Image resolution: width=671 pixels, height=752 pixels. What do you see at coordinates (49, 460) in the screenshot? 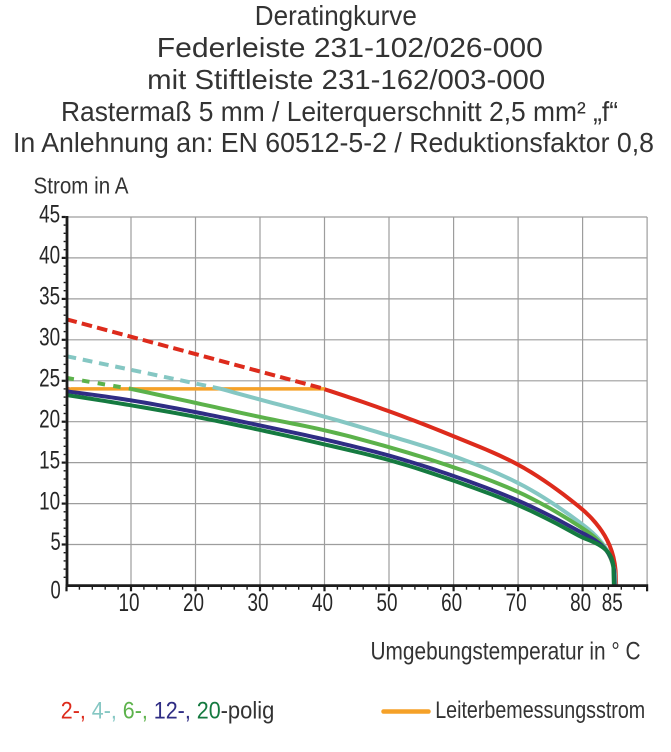
I see `svg-text: 15` at bounding box center [49, 460].